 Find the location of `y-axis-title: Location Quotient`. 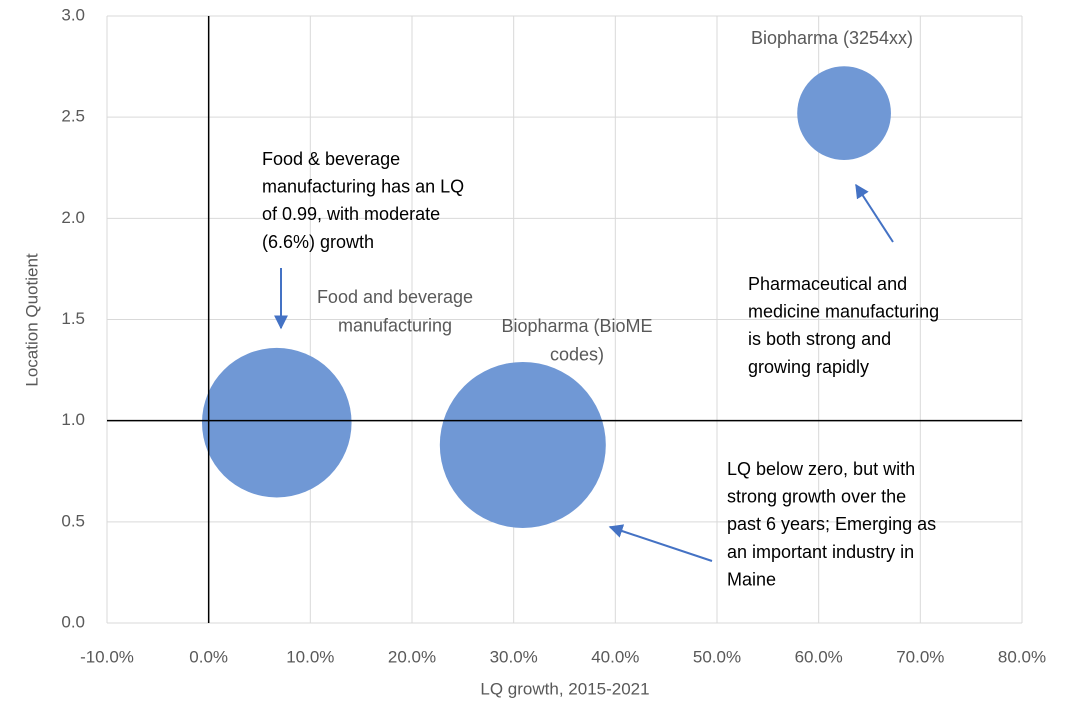

y-axis-title: Location Quotient is located at coordinates (31, 320).